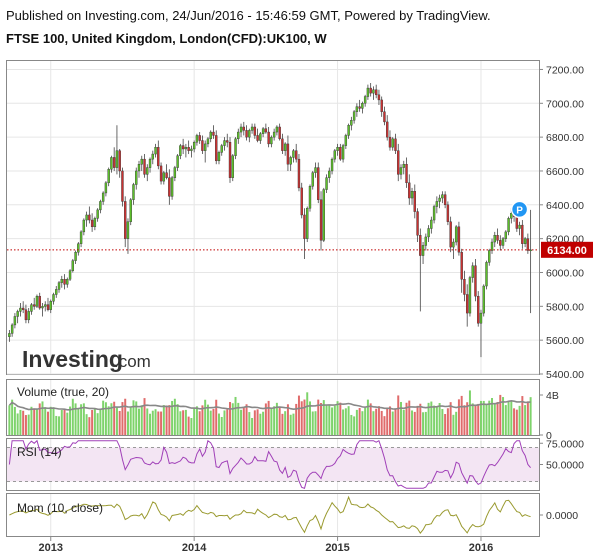  I want to click on x-tick-label: 2016, so click(481, 548).